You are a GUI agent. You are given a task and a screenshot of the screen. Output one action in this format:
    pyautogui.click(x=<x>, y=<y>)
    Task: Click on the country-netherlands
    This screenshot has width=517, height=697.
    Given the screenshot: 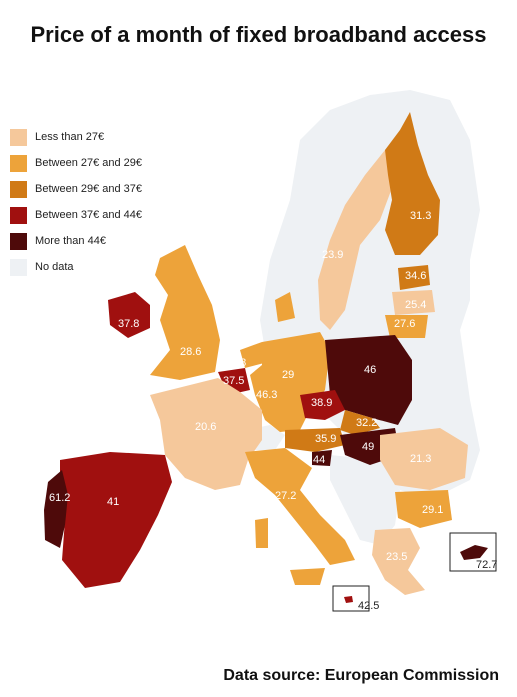 What is the action you would take?
    pyautogui.click(x=254, y=355)
    